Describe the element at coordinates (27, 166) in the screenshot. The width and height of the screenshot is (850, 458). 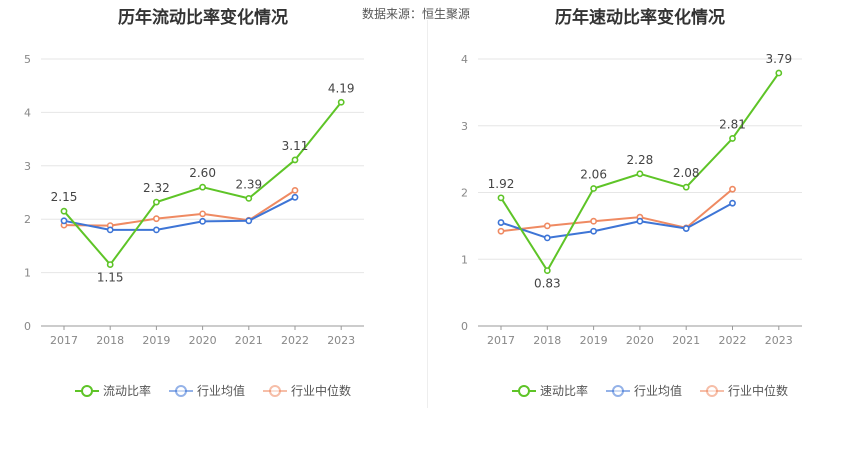
I see `current-ratio-y-tick-label: 3` at that location.